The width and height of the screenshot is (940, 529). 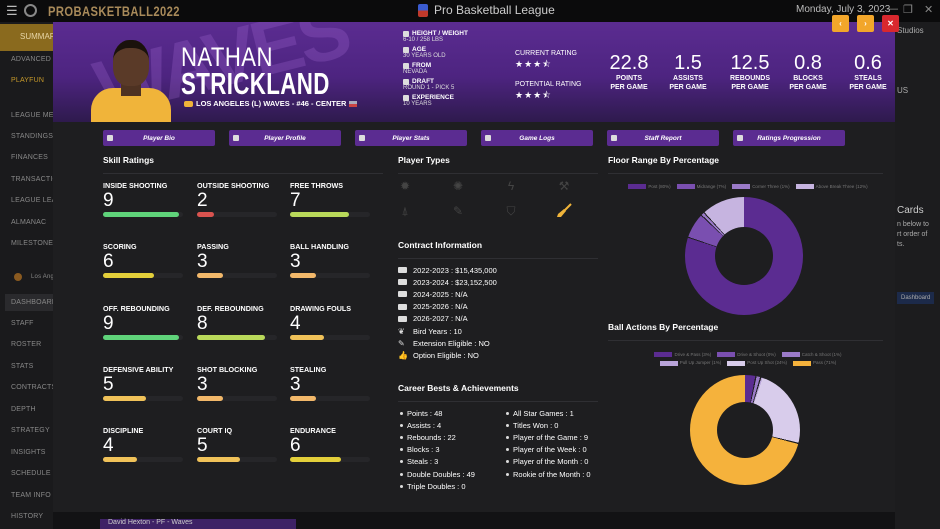 I want to click on tab-label: Game Logs, so click(x=537, y=138).